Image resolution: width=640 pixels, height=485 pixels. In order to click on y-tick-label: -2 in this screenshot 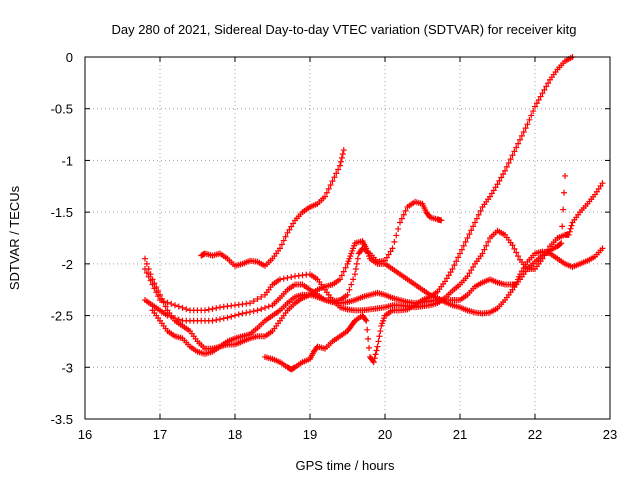, I will do `click(67, 264)`.